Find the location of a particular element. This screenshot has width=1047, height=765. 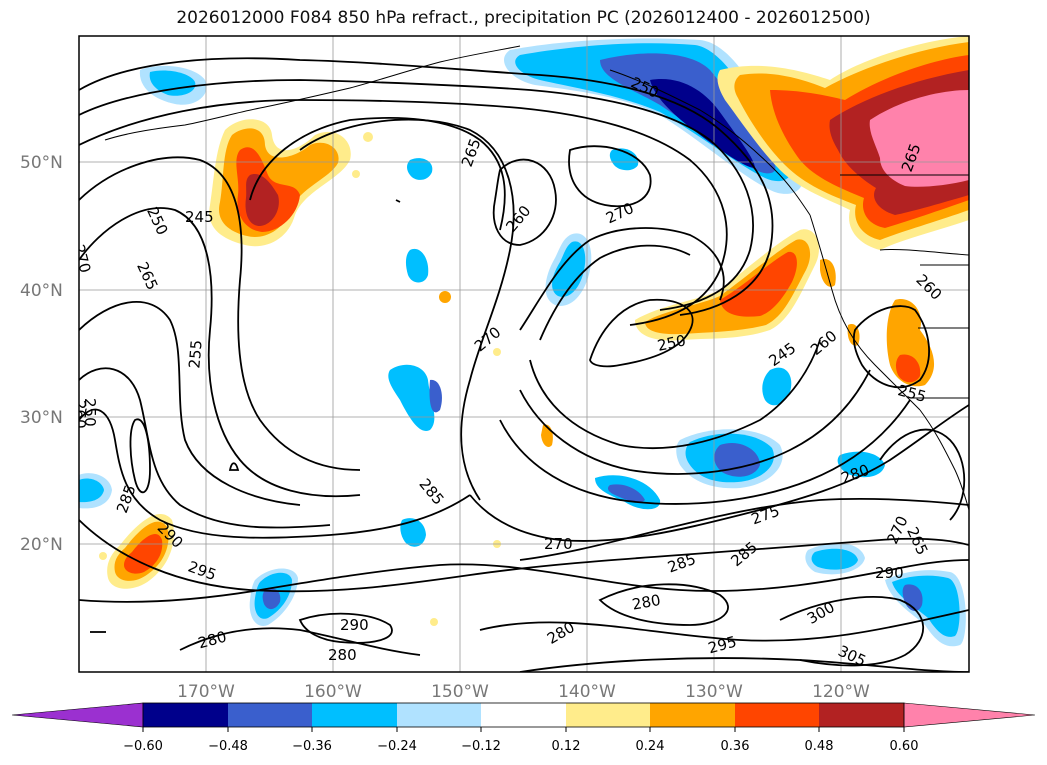

colorbar-tick-label: 0.60 is located at coordinates (904, 746).